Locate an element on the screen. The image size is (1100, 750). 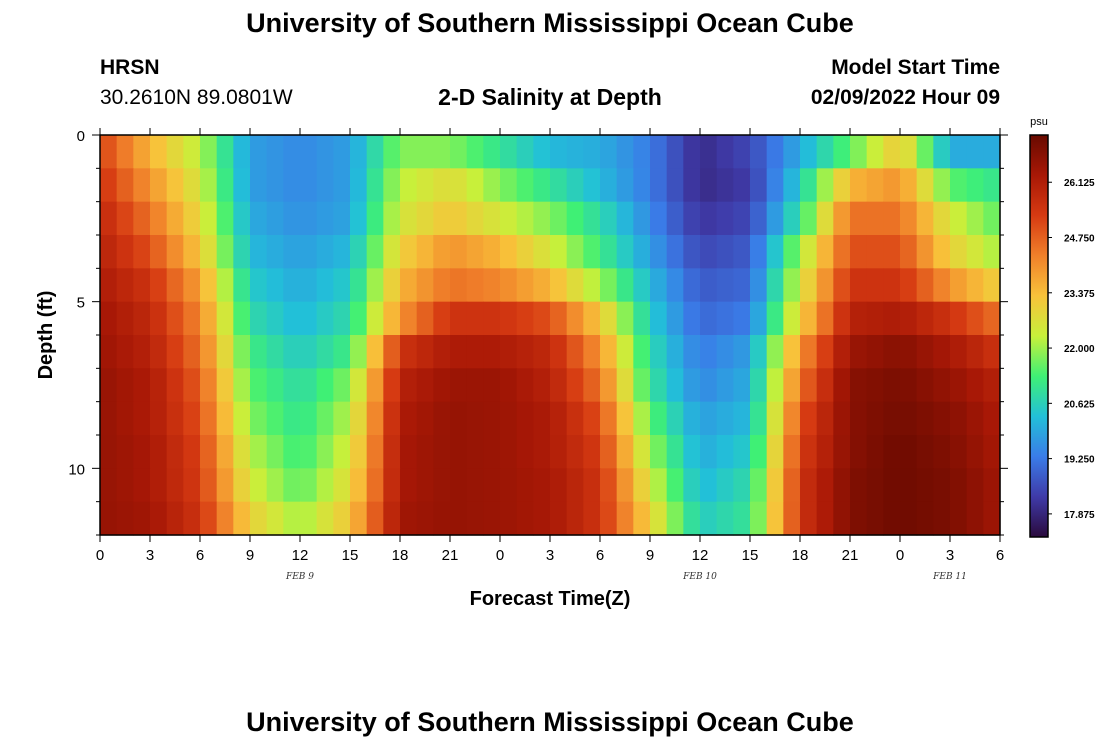
x-tick-label: 21 is located at coordinates (850, 555).